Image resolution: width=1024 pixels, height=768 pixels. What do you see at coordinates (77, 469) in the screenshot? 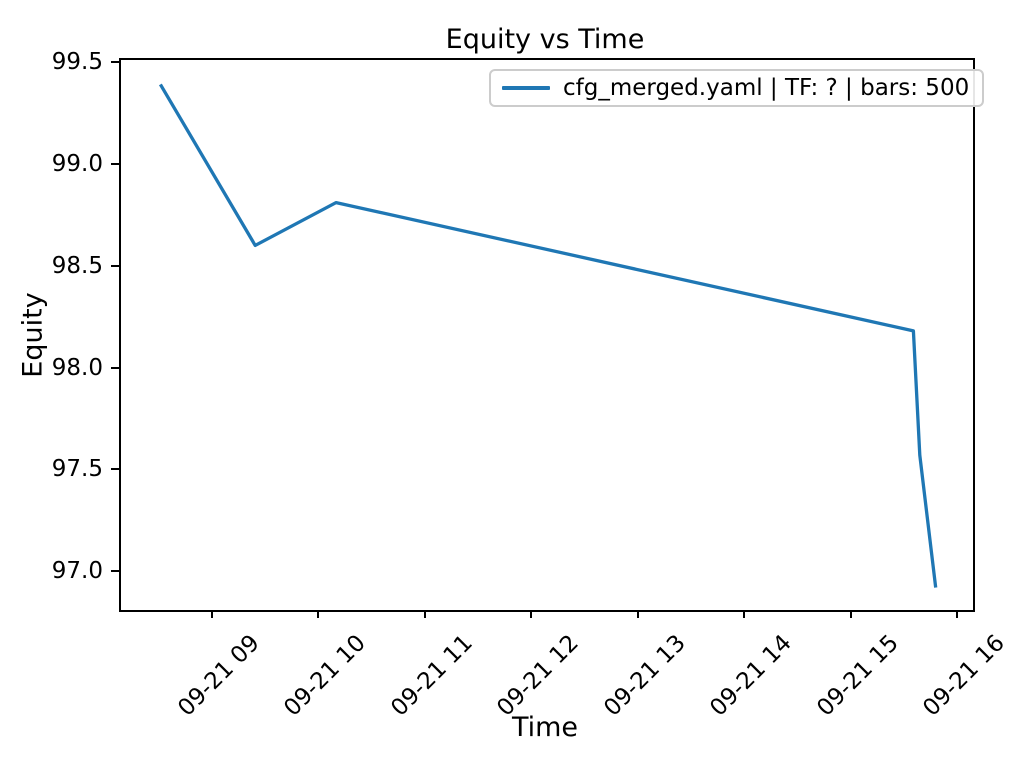
I see `y-tick-label: 97.5` at bounding box center [77, 469].